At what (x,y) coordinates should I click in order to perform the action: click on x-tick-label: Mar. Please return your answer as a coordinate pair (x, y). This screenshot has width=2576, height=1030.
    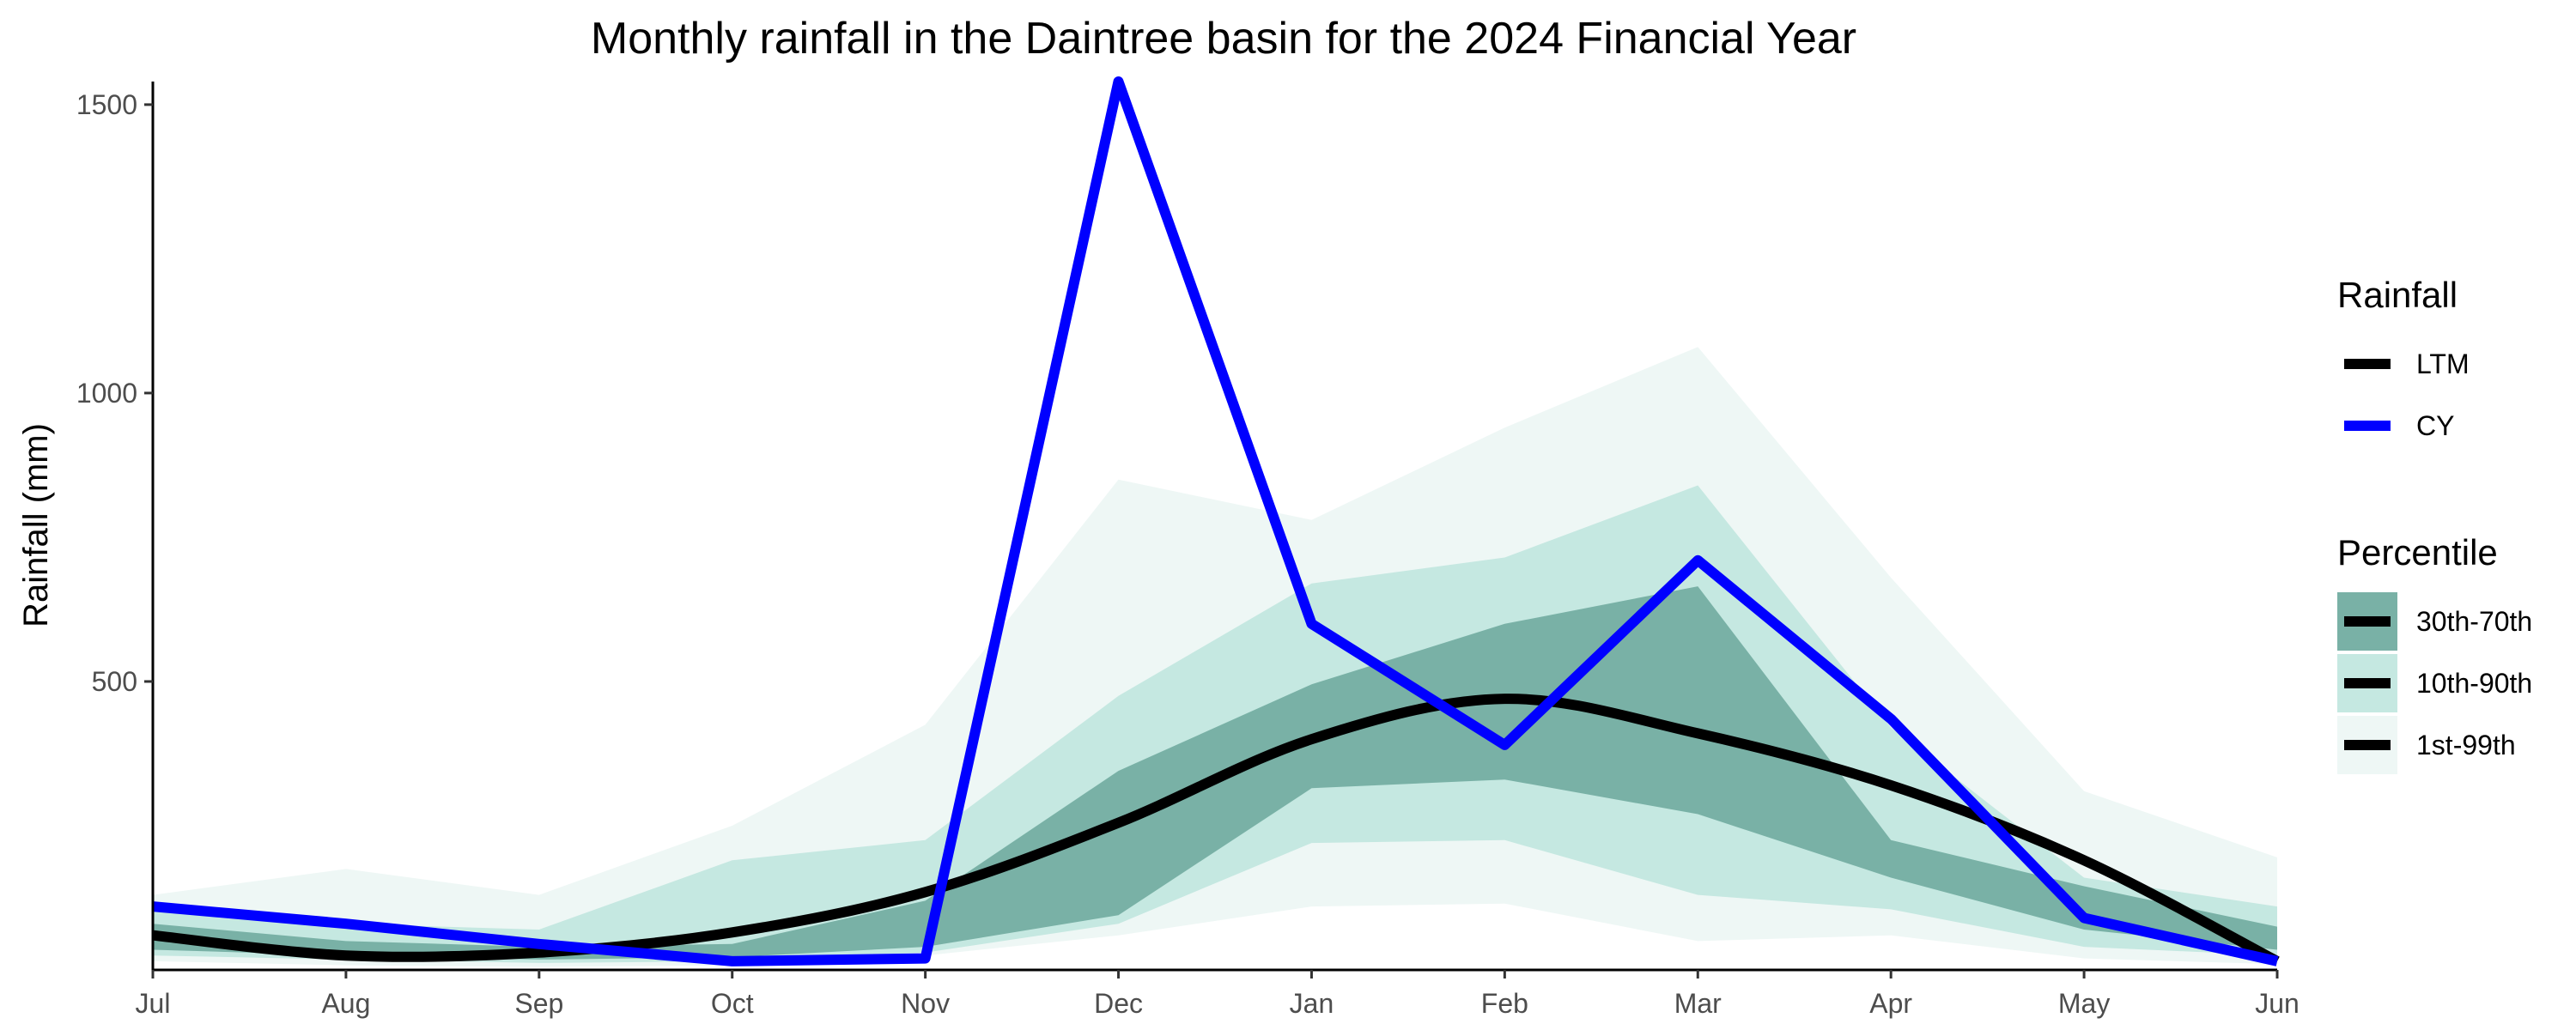
    Looking at the image, I should click on (1698, 1003).